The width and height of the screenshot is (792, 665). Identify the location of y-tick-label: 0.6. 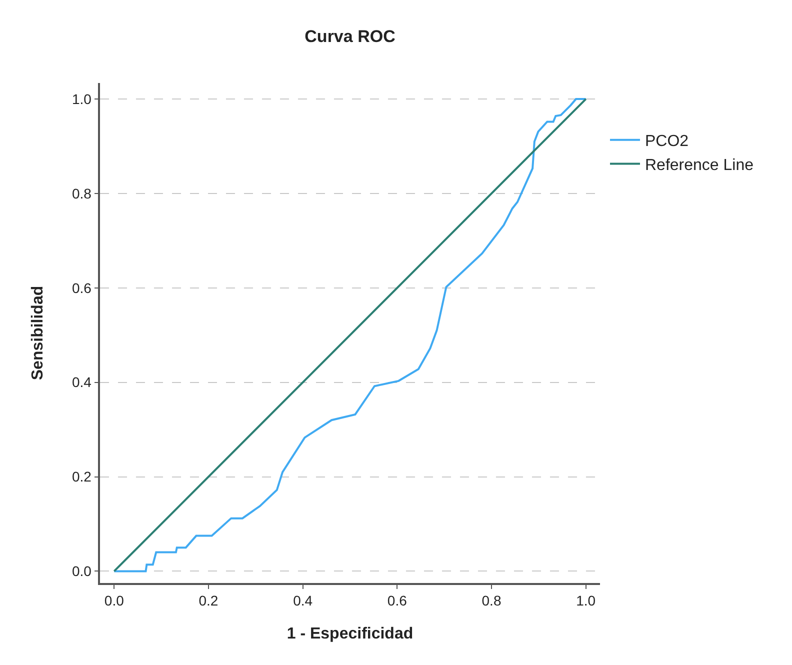
(82, 288).